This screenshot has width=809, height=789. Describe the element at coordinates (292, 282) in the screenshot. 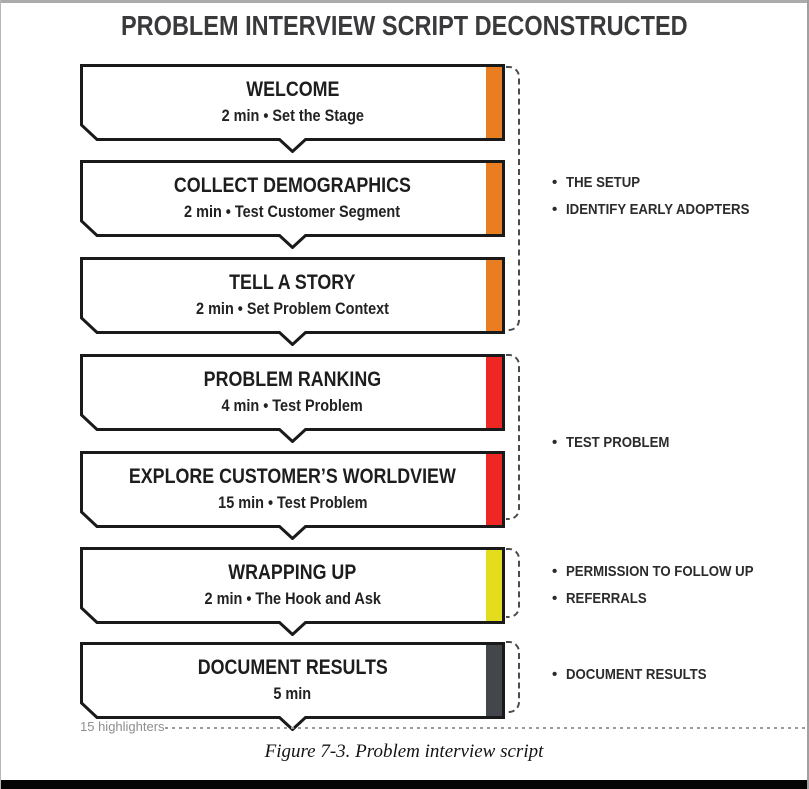

I see `step-title: TELL A STORY` at that location.